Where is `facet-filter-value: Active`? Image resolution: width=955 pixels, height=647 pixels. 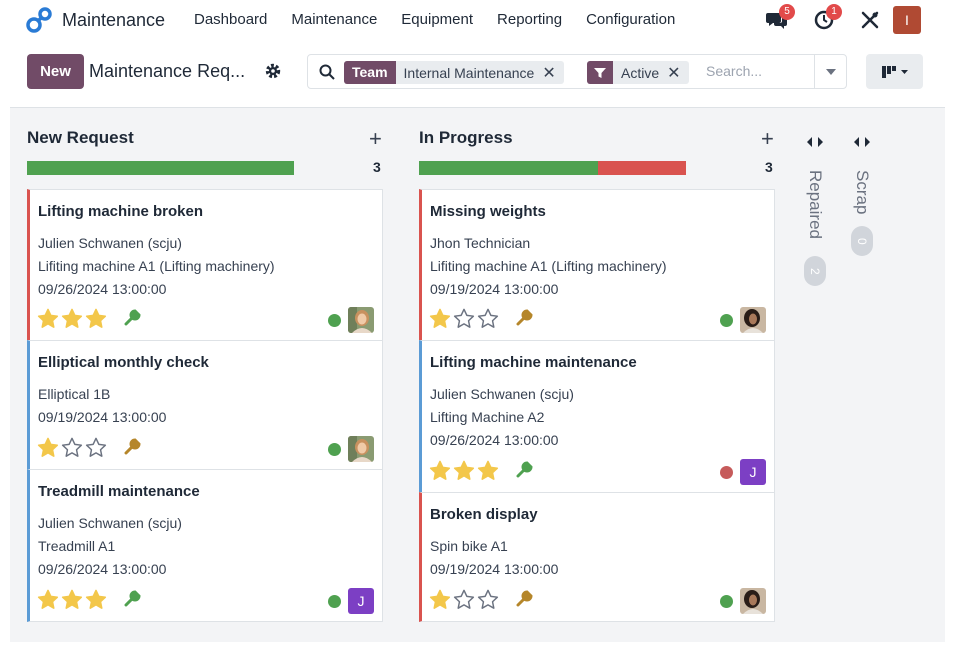
facet-filter-value: Active is located at coordinates (640, 72).